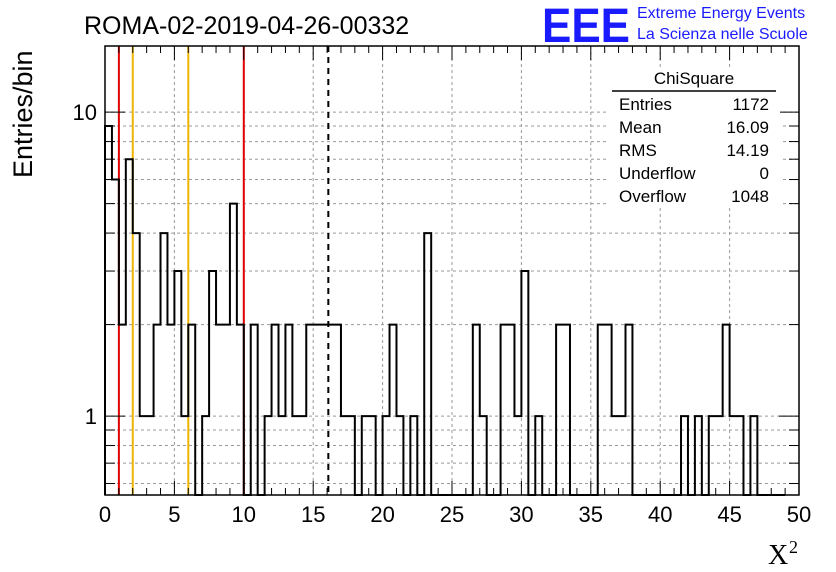  I want to click on x-tick-label: 45, so click(729, 514).